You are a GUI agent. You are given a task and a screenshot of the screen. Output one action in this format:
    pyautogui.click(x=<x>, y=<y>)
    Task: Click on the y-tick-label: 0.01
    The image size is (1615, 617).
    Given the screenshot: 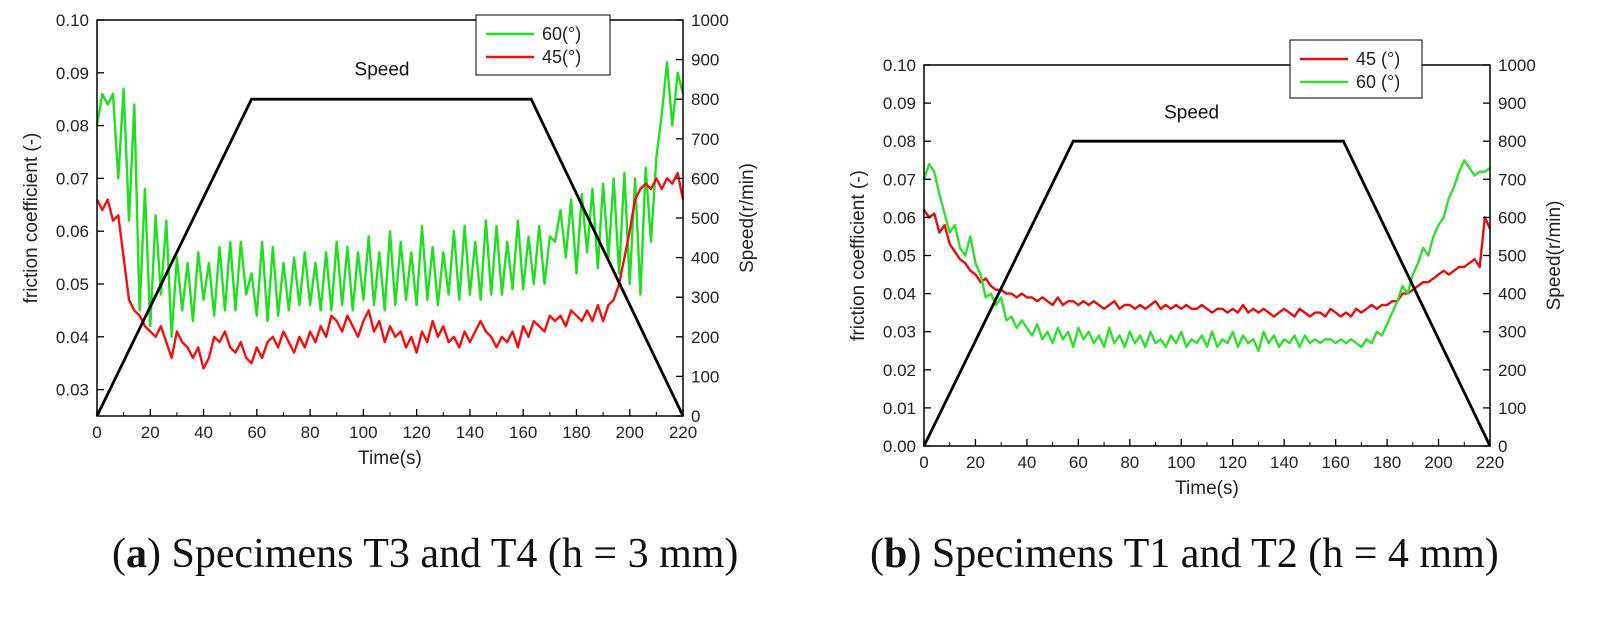 What is the action you would take?
    pyautogui.click(x=899, y=408)
    